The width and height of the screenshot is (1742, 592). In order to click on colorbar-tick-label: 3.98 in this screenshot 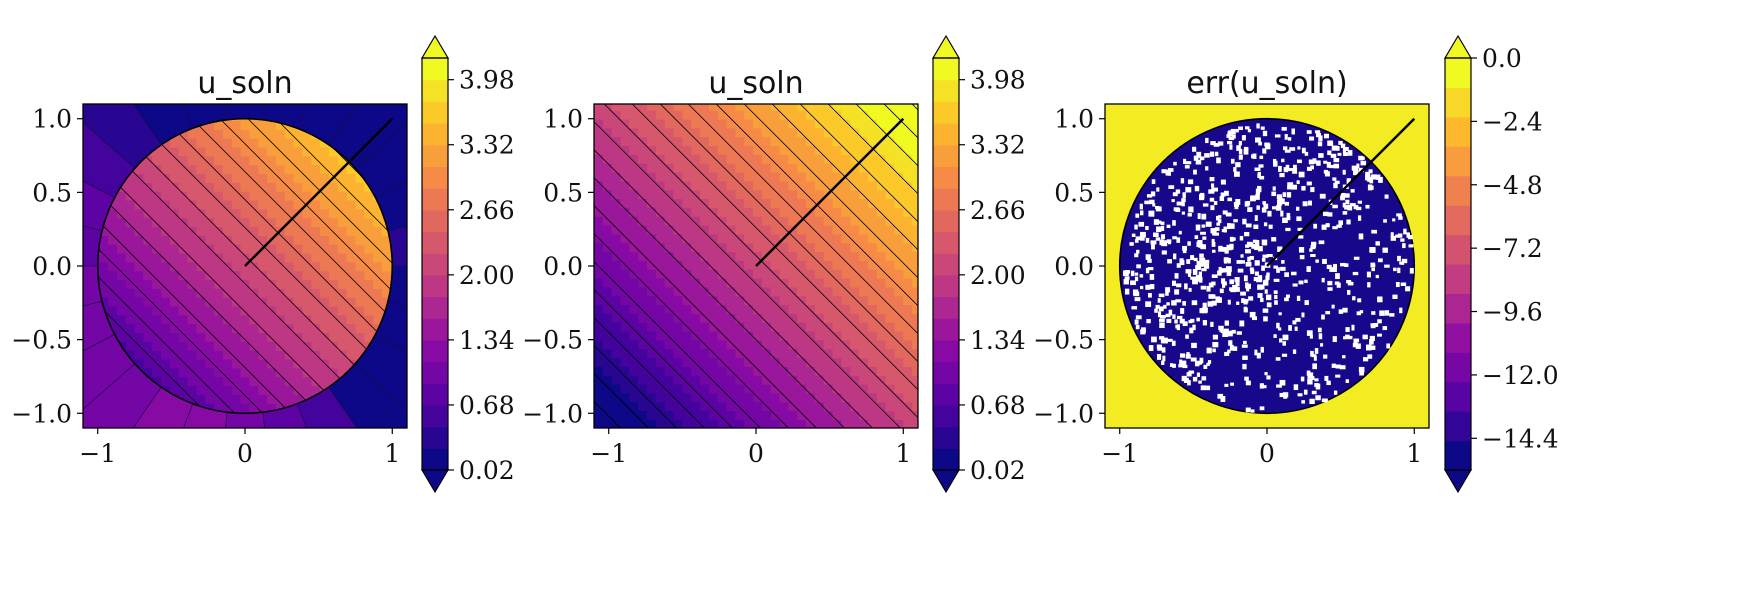, I will do `click(998, 80)`.